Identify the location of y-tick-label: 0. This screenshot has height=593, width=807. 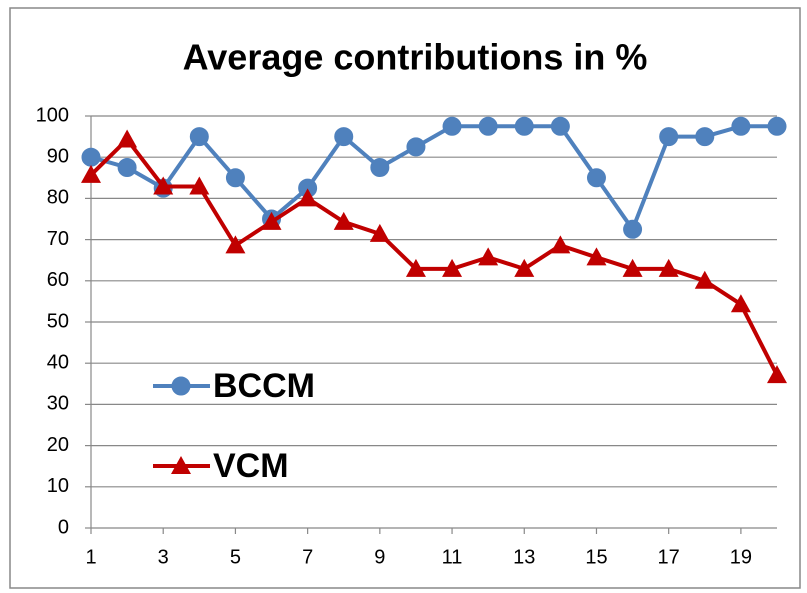
(63, 527).